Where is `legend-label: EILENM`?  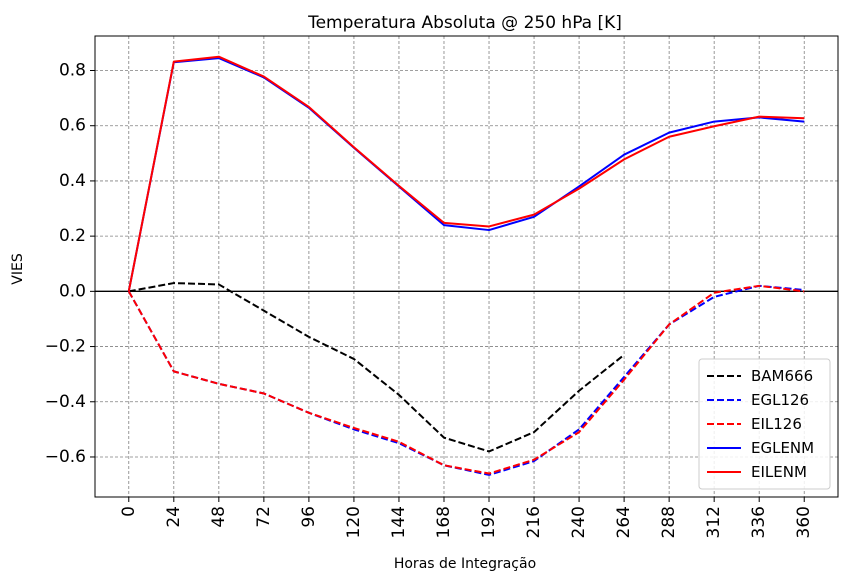
legend-label: EILENM is located at coordinates (779, 472).